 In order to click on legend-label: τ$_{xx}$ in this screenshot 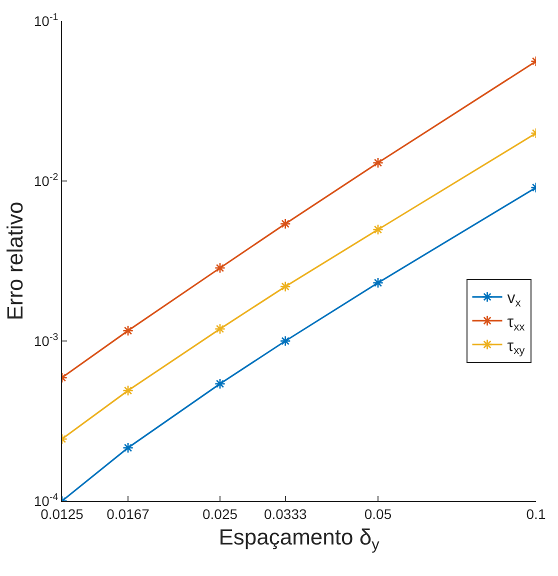, I will do `click(516, 324)`.